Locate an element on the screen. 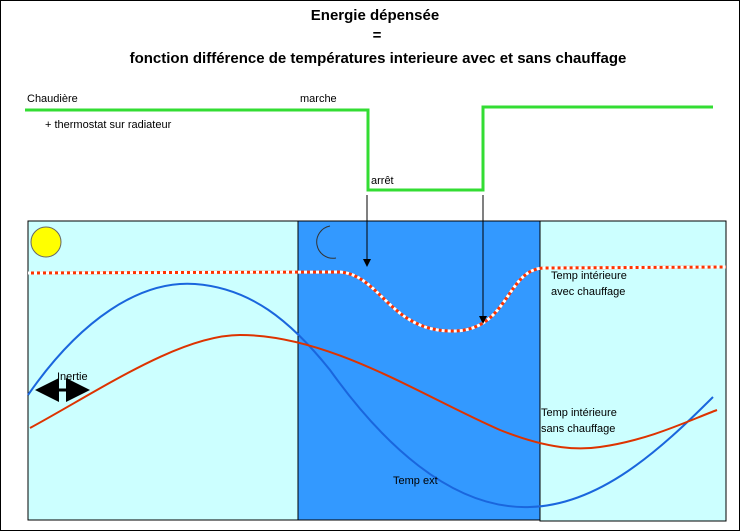  moon is located at coordinates (326, 242).